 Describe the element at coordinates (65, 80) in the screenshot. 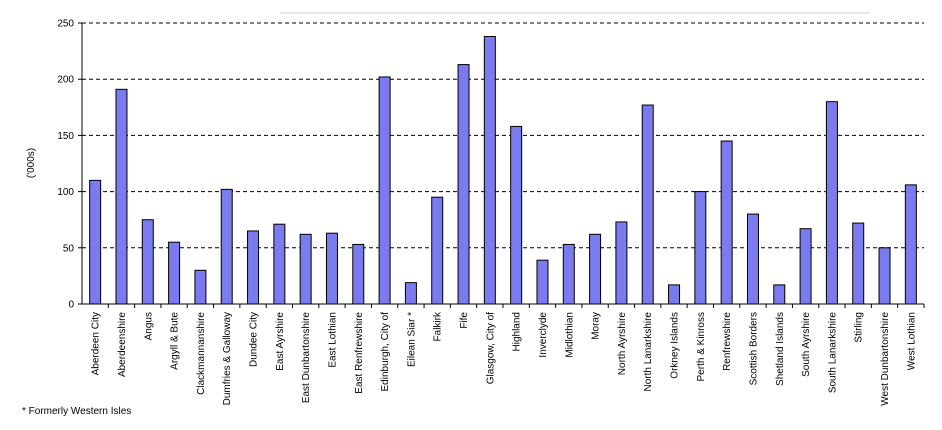

I see `y-tick-label: 200` at that location.